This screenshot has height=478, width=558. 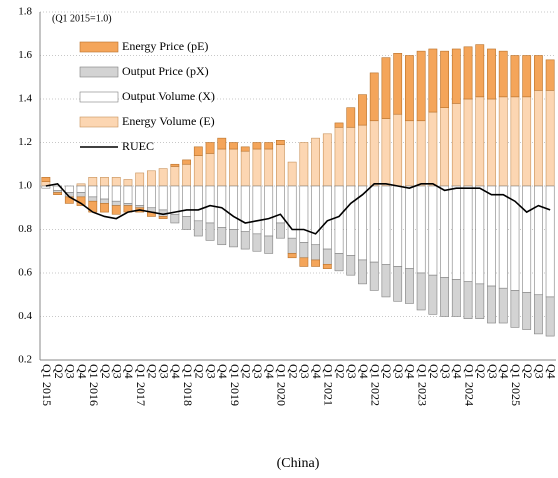 What do you see at coordinates (168, 96) in the screenshot?
I see `legend-label: Output Volume (X)` at bounding box center [168, 96].